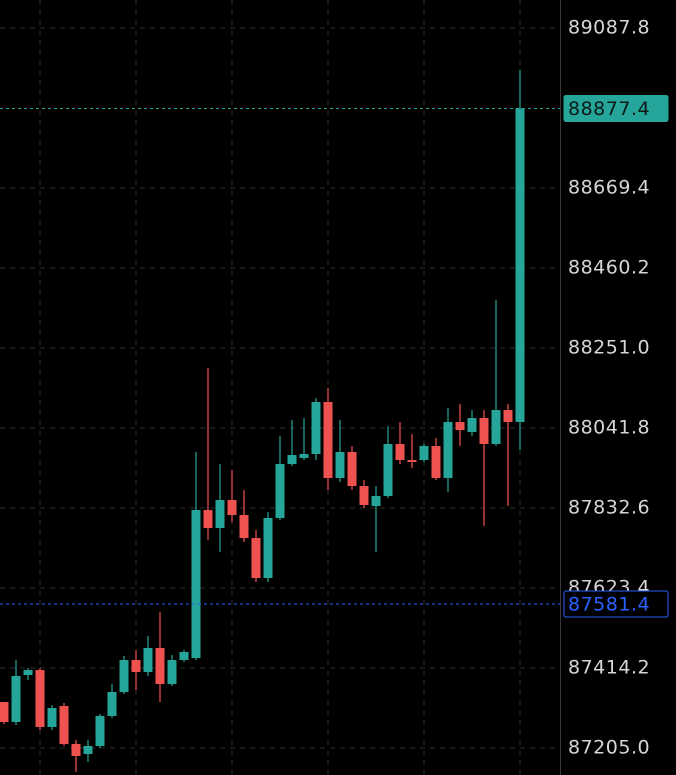  What do you see at coordinates (609, 605) in the screenshot?
I see `price-label: 87581.4` at bounding box center [609, 605].